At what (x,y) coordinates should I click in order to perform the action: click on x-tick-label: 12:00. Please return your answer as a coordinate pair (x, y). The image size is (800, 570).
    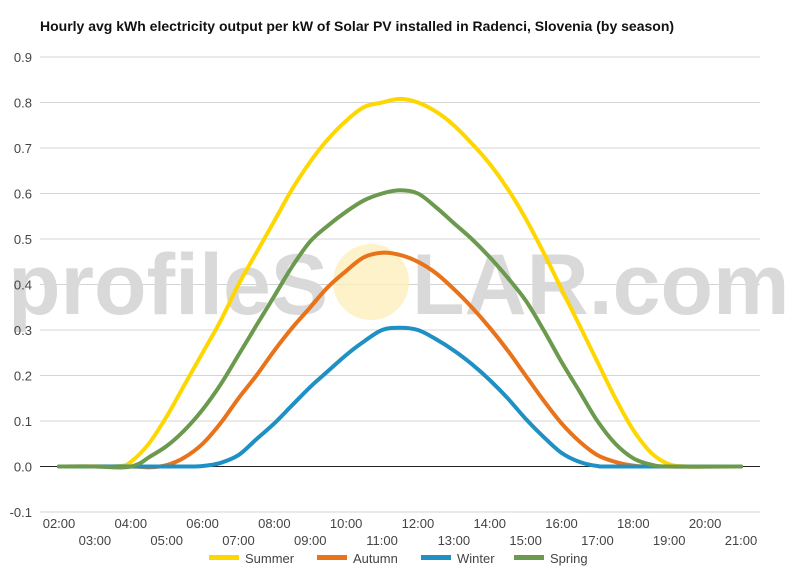
    Looking at the image, I should click on (418, 523).